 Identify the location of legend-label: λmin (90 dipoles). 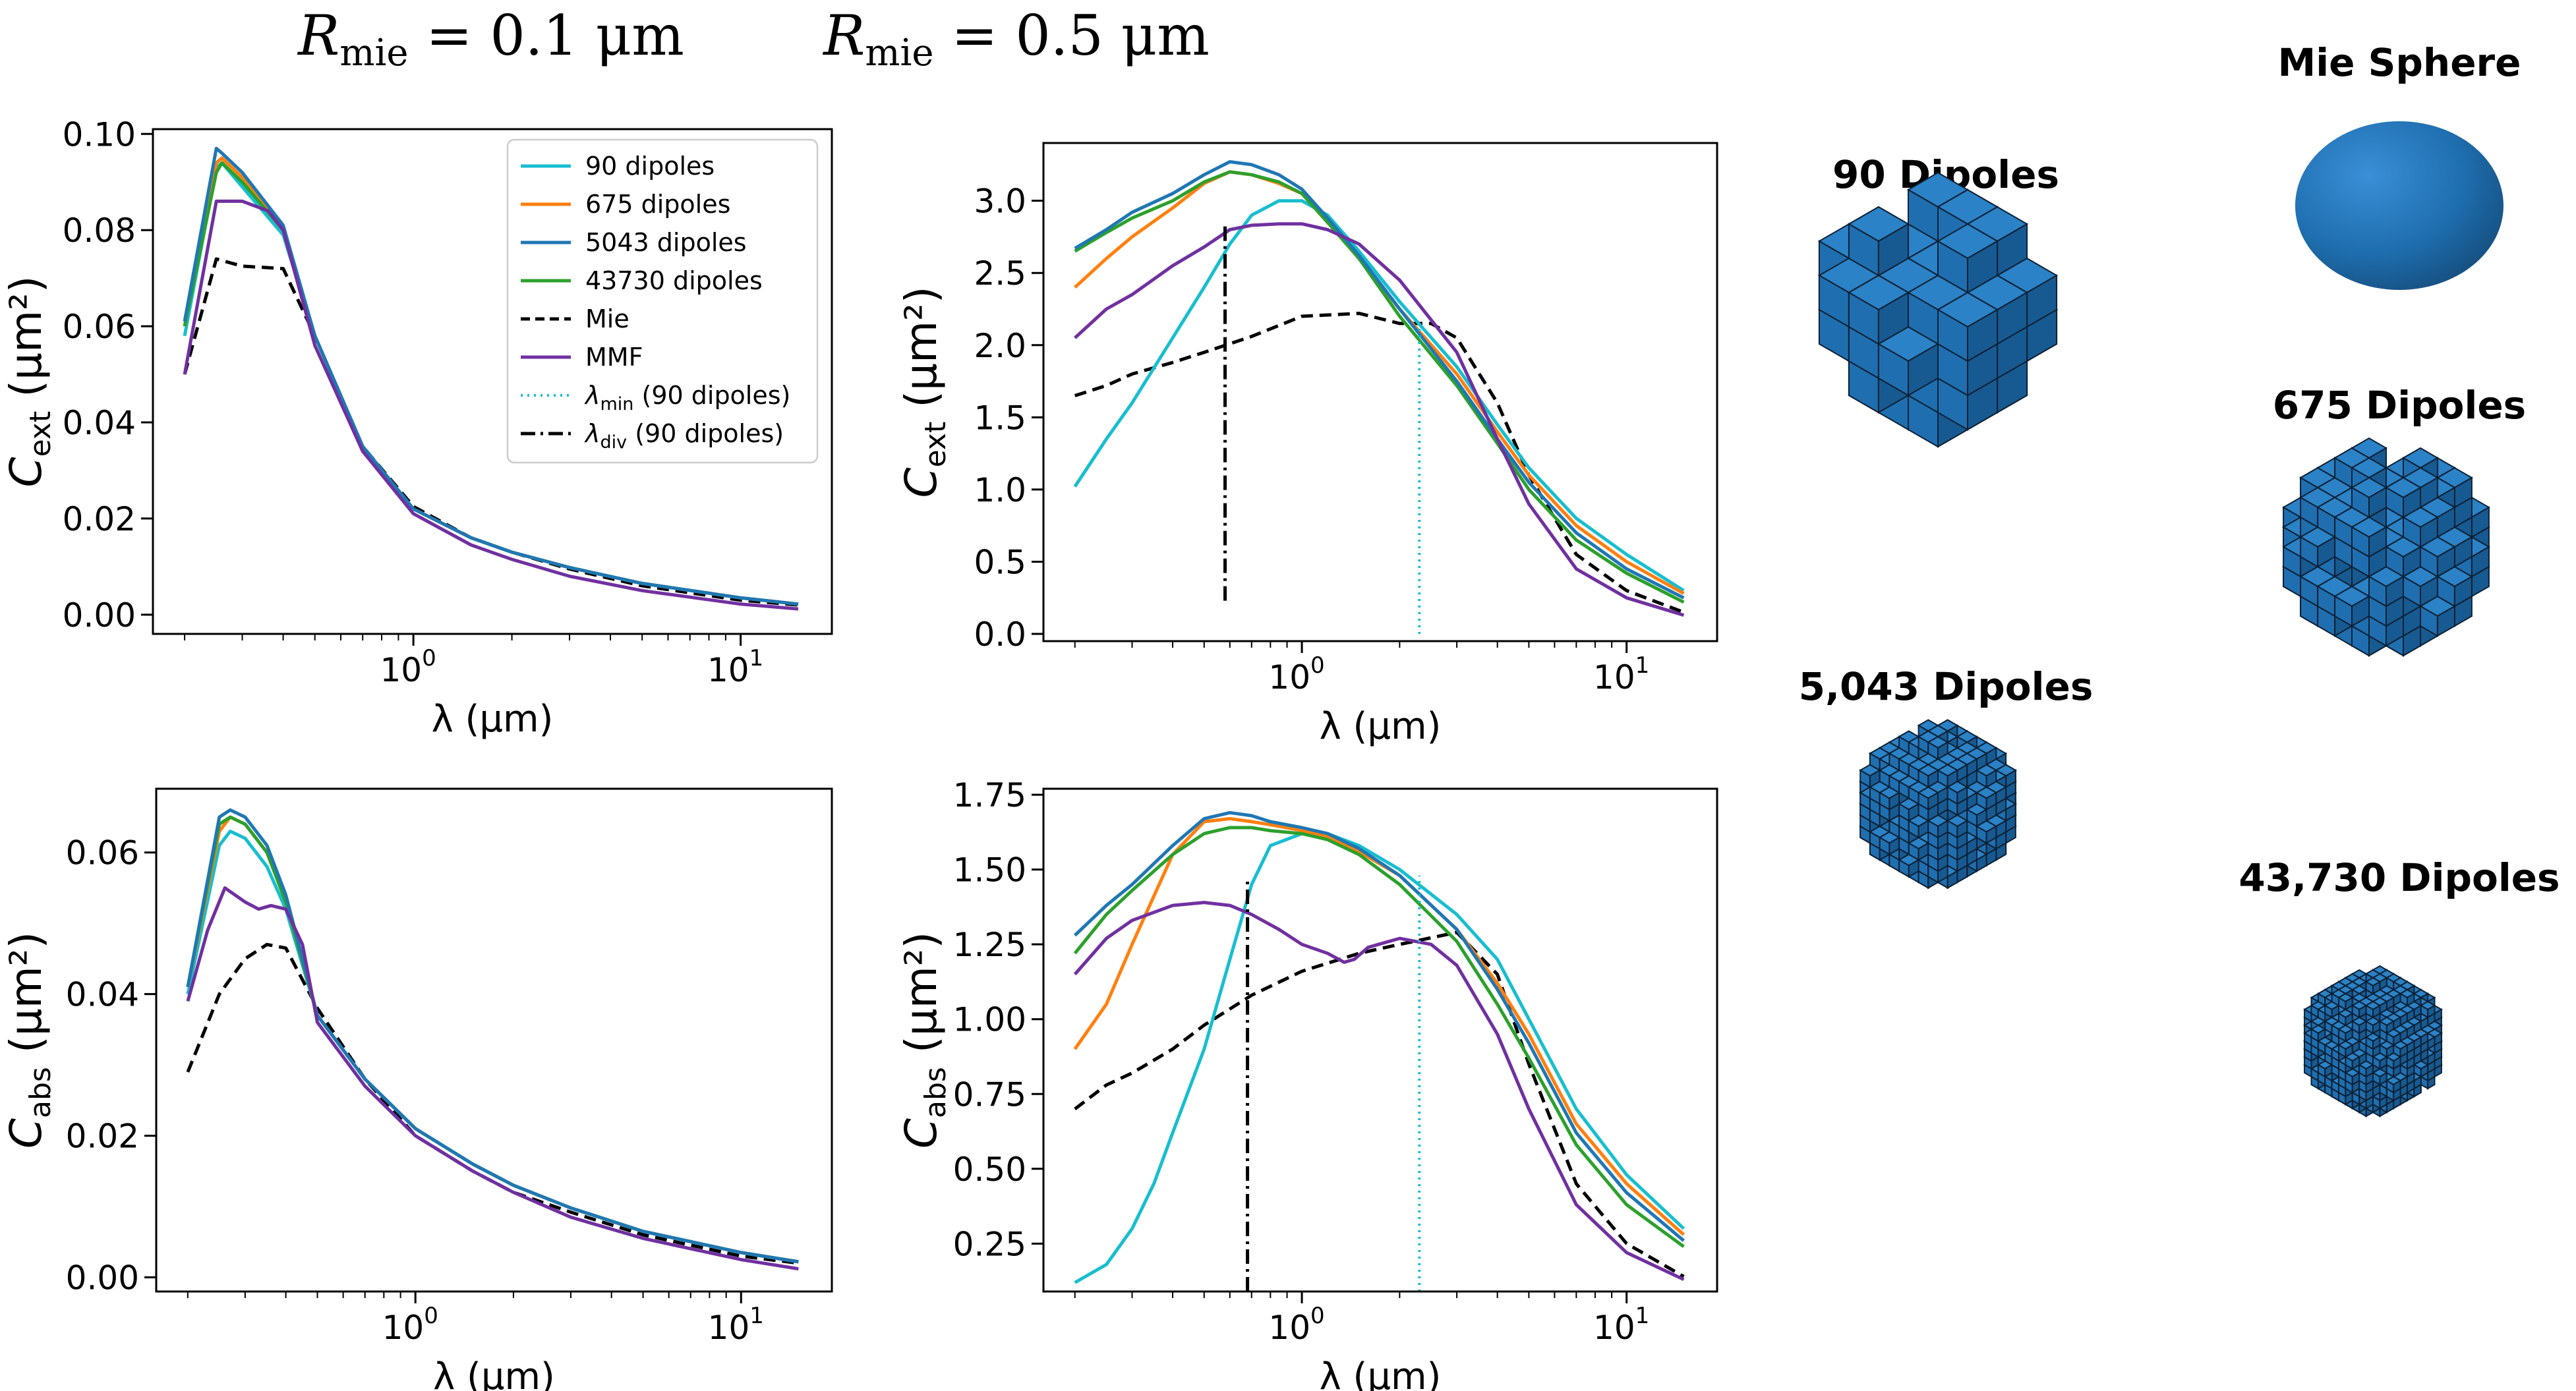
(687, 397).